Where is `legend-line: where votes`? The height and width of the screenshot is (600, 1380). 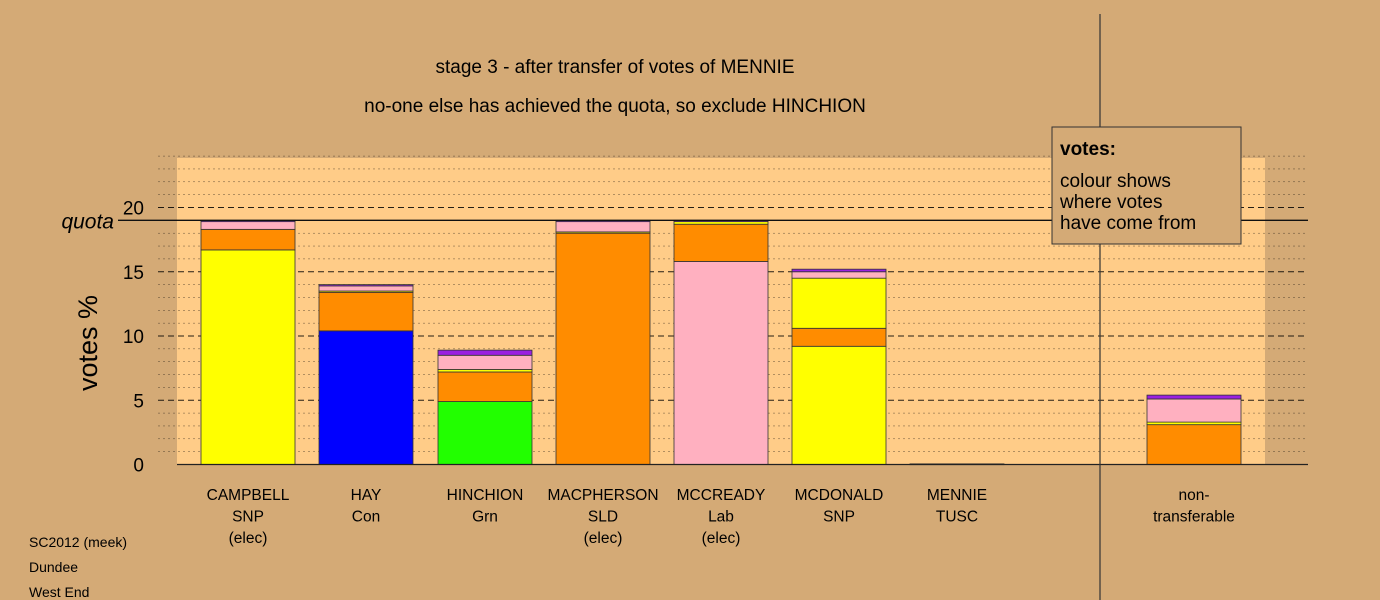
legend-line: where votes is located at coordinates (1110, 202).